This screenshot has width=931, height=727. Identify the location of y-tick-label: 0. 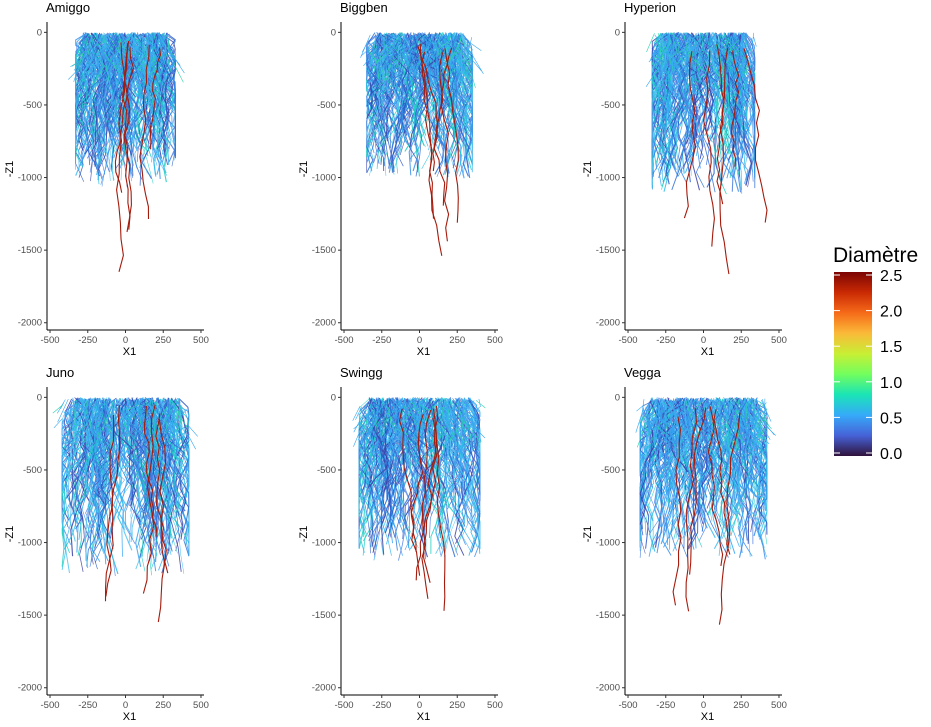
(39, 32).